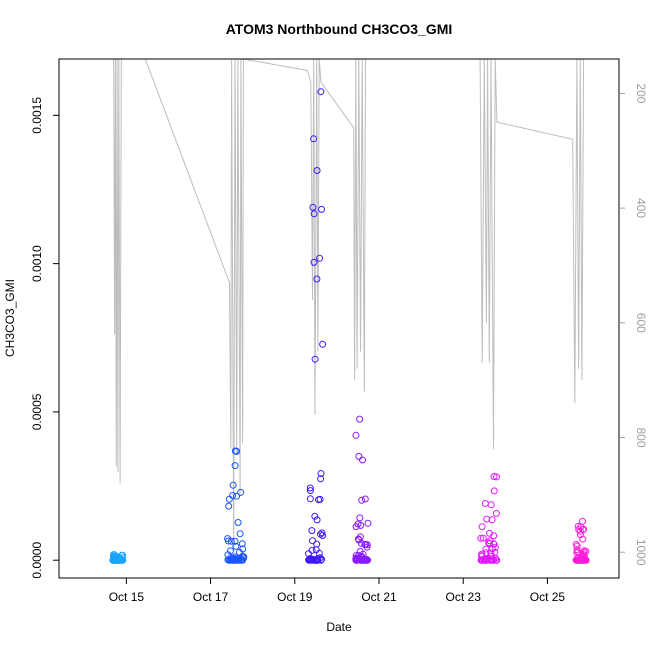 The image size is (650, 650). What do you see at coordinates (641, 437) in the screenshot?
I see `y2-tick-label: 800` at bounding box center [641, 437].